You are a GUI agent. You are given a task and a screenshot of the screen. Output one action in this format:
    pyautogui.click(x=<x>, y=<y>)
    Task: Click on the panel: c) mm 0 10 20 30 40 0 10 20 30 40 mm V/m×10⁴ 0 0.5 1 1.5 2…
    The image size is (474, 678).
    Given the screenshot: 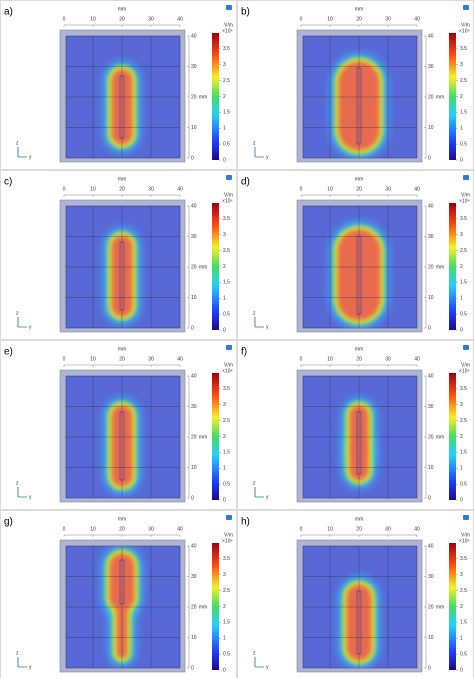 What is the action you would take?
    pyautogui.click(x=118, y=255)
    